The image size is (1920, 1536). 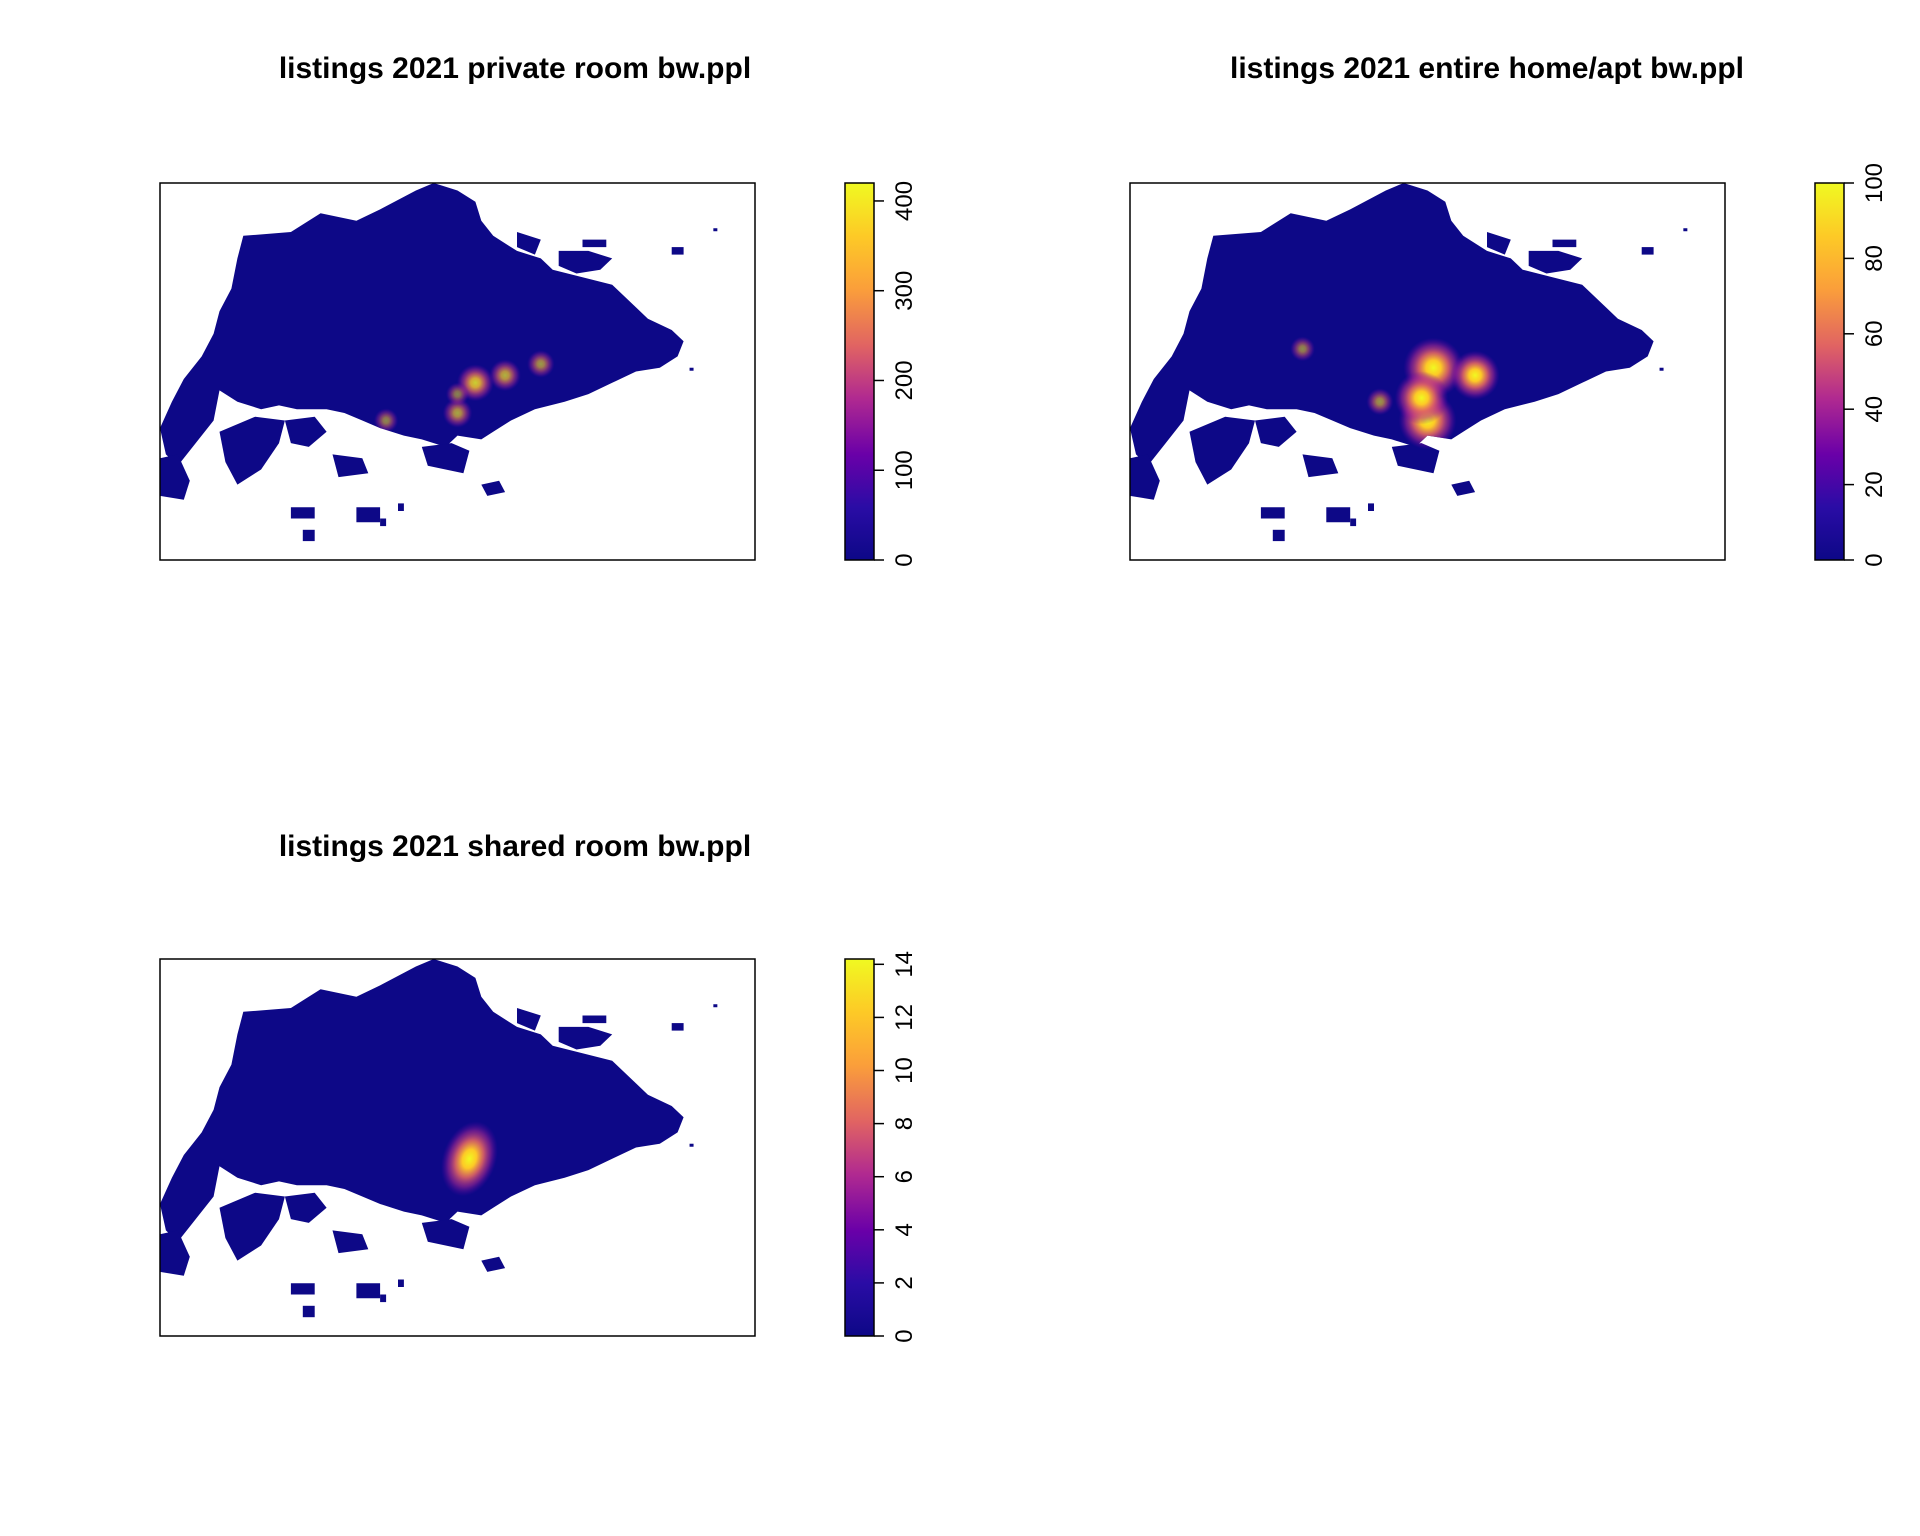 What do you see at coordinates (904, 1176) in the screenshot?
I see `colorbar-tick-label: 6` at bounding box center [904, 1176].